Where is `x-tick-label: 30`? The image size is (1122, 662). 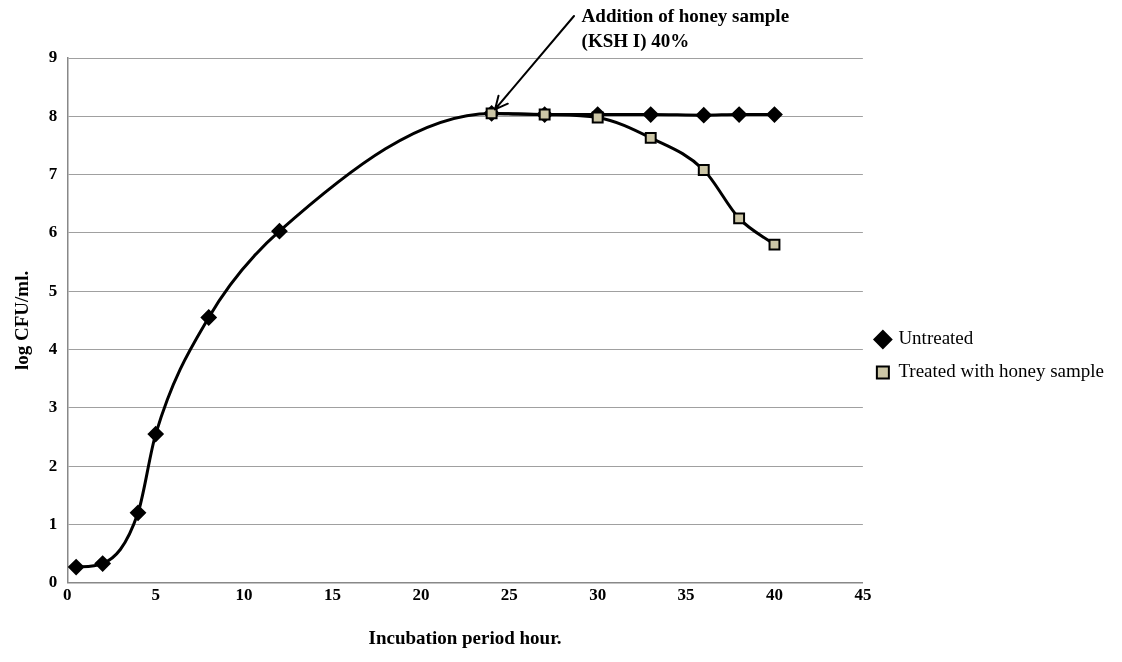
x-tick-label: 30 is located at coordinates (598, 595).